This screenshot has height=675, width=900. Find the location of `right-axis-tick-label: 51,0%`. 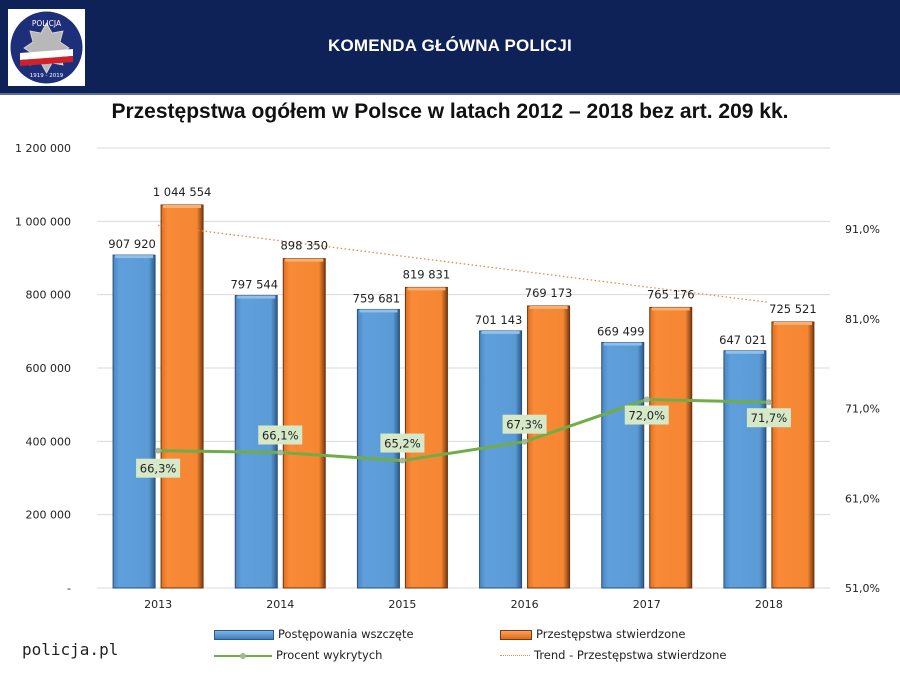

right-axis-tick-label: 51,0% is located at coordinates (862, 588).